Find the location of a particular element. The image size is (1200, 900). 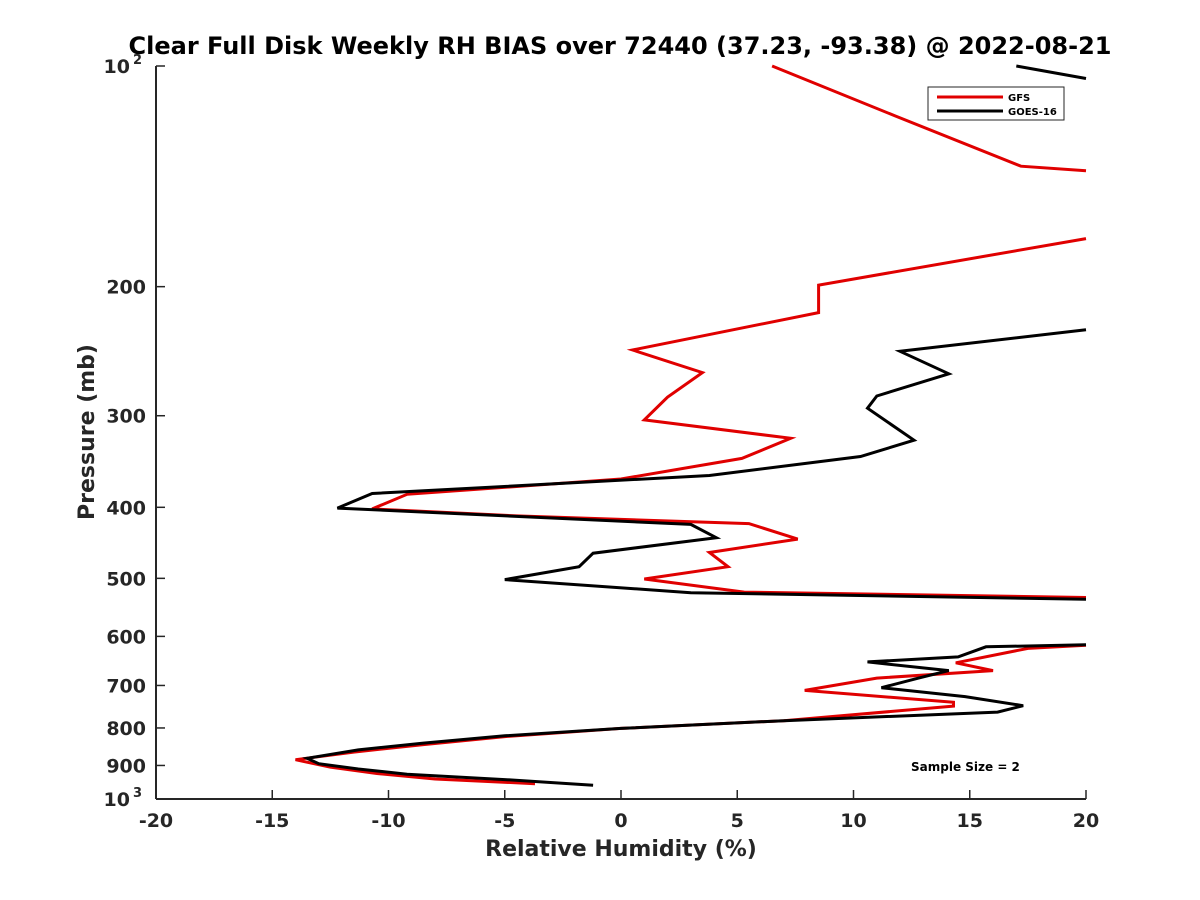

y-axis-label: Pressure (mb) is located at coordinates (87, 432).